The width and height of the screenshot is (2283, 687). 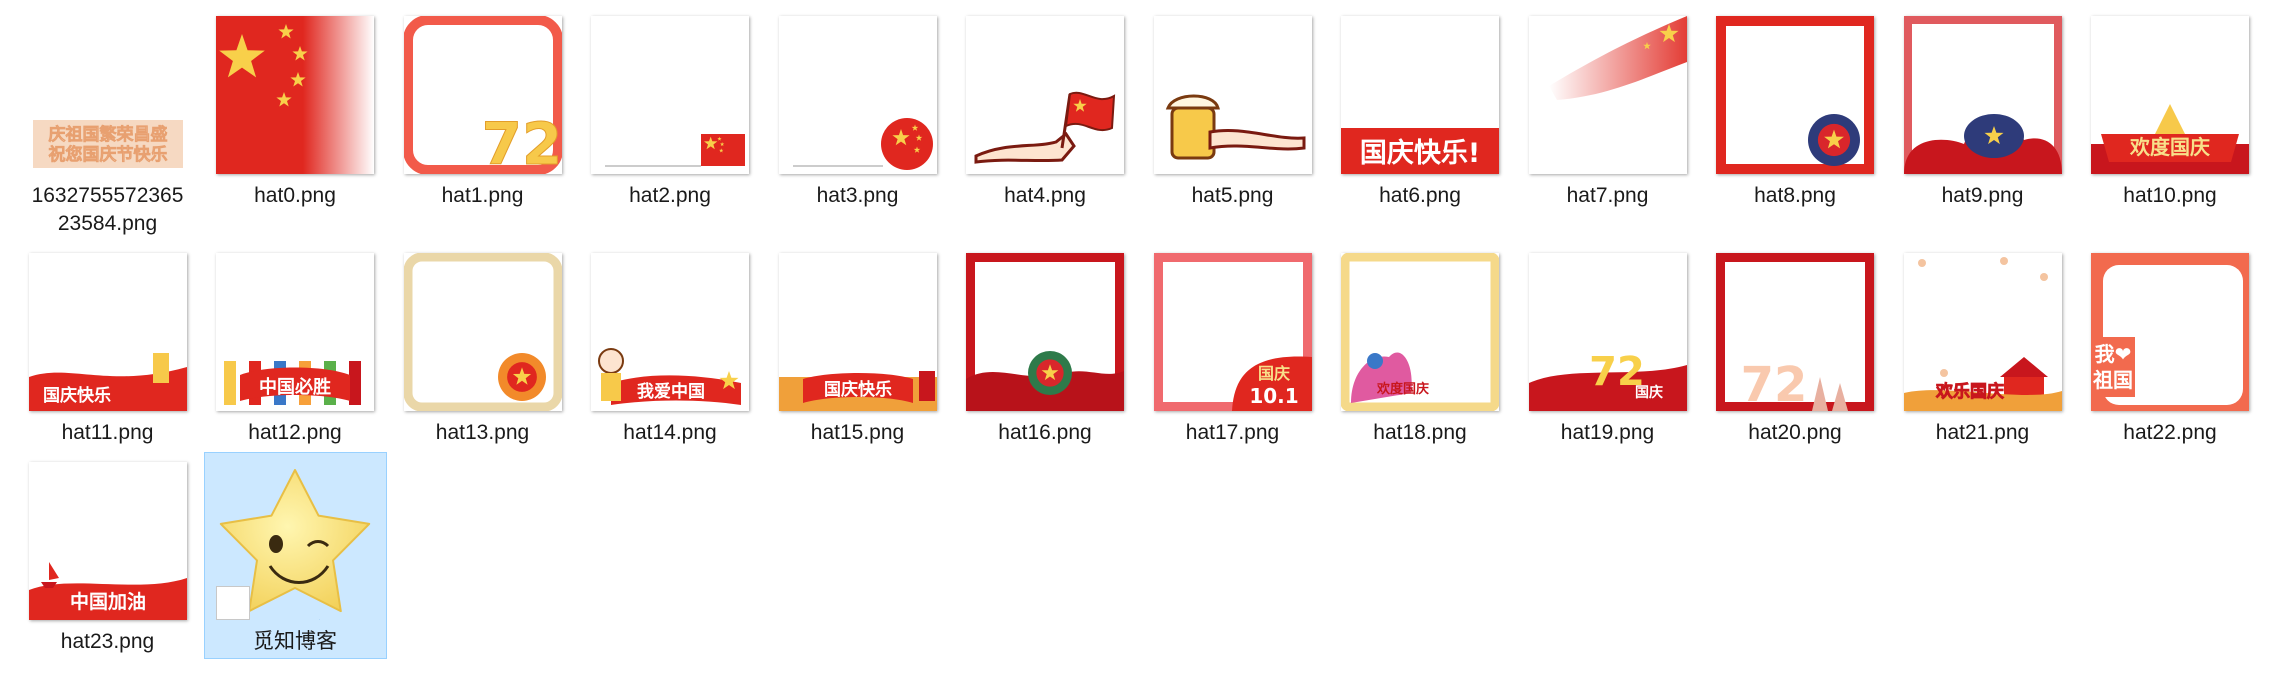 I want to click on svg-text: 中国加油, so click(x=107, y=601).